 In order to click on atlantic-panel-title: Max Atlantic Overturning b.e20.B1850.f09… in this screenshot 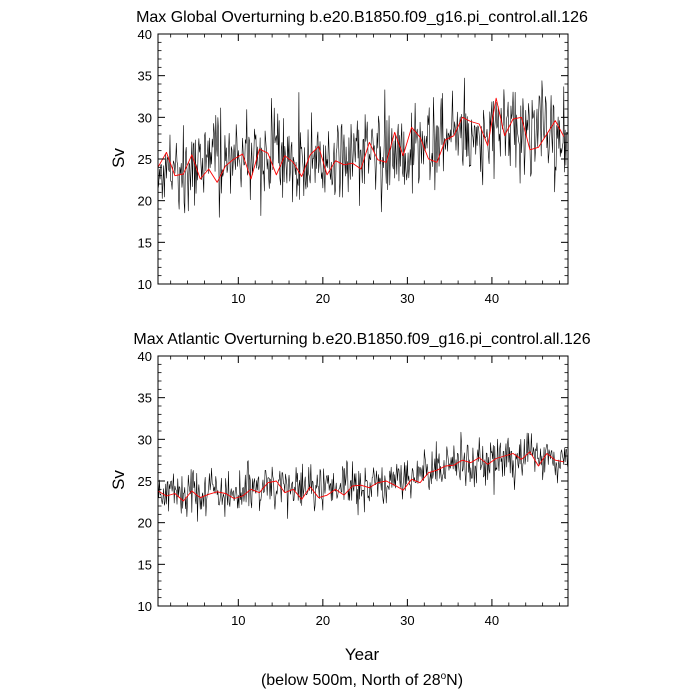, I will do `click(361, 339)`.